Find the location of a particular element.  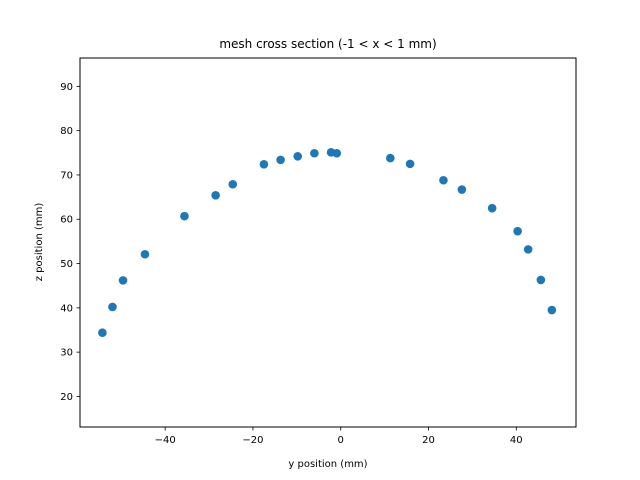

x-tick-label-3: 20 is located at coordinates (428, 440).